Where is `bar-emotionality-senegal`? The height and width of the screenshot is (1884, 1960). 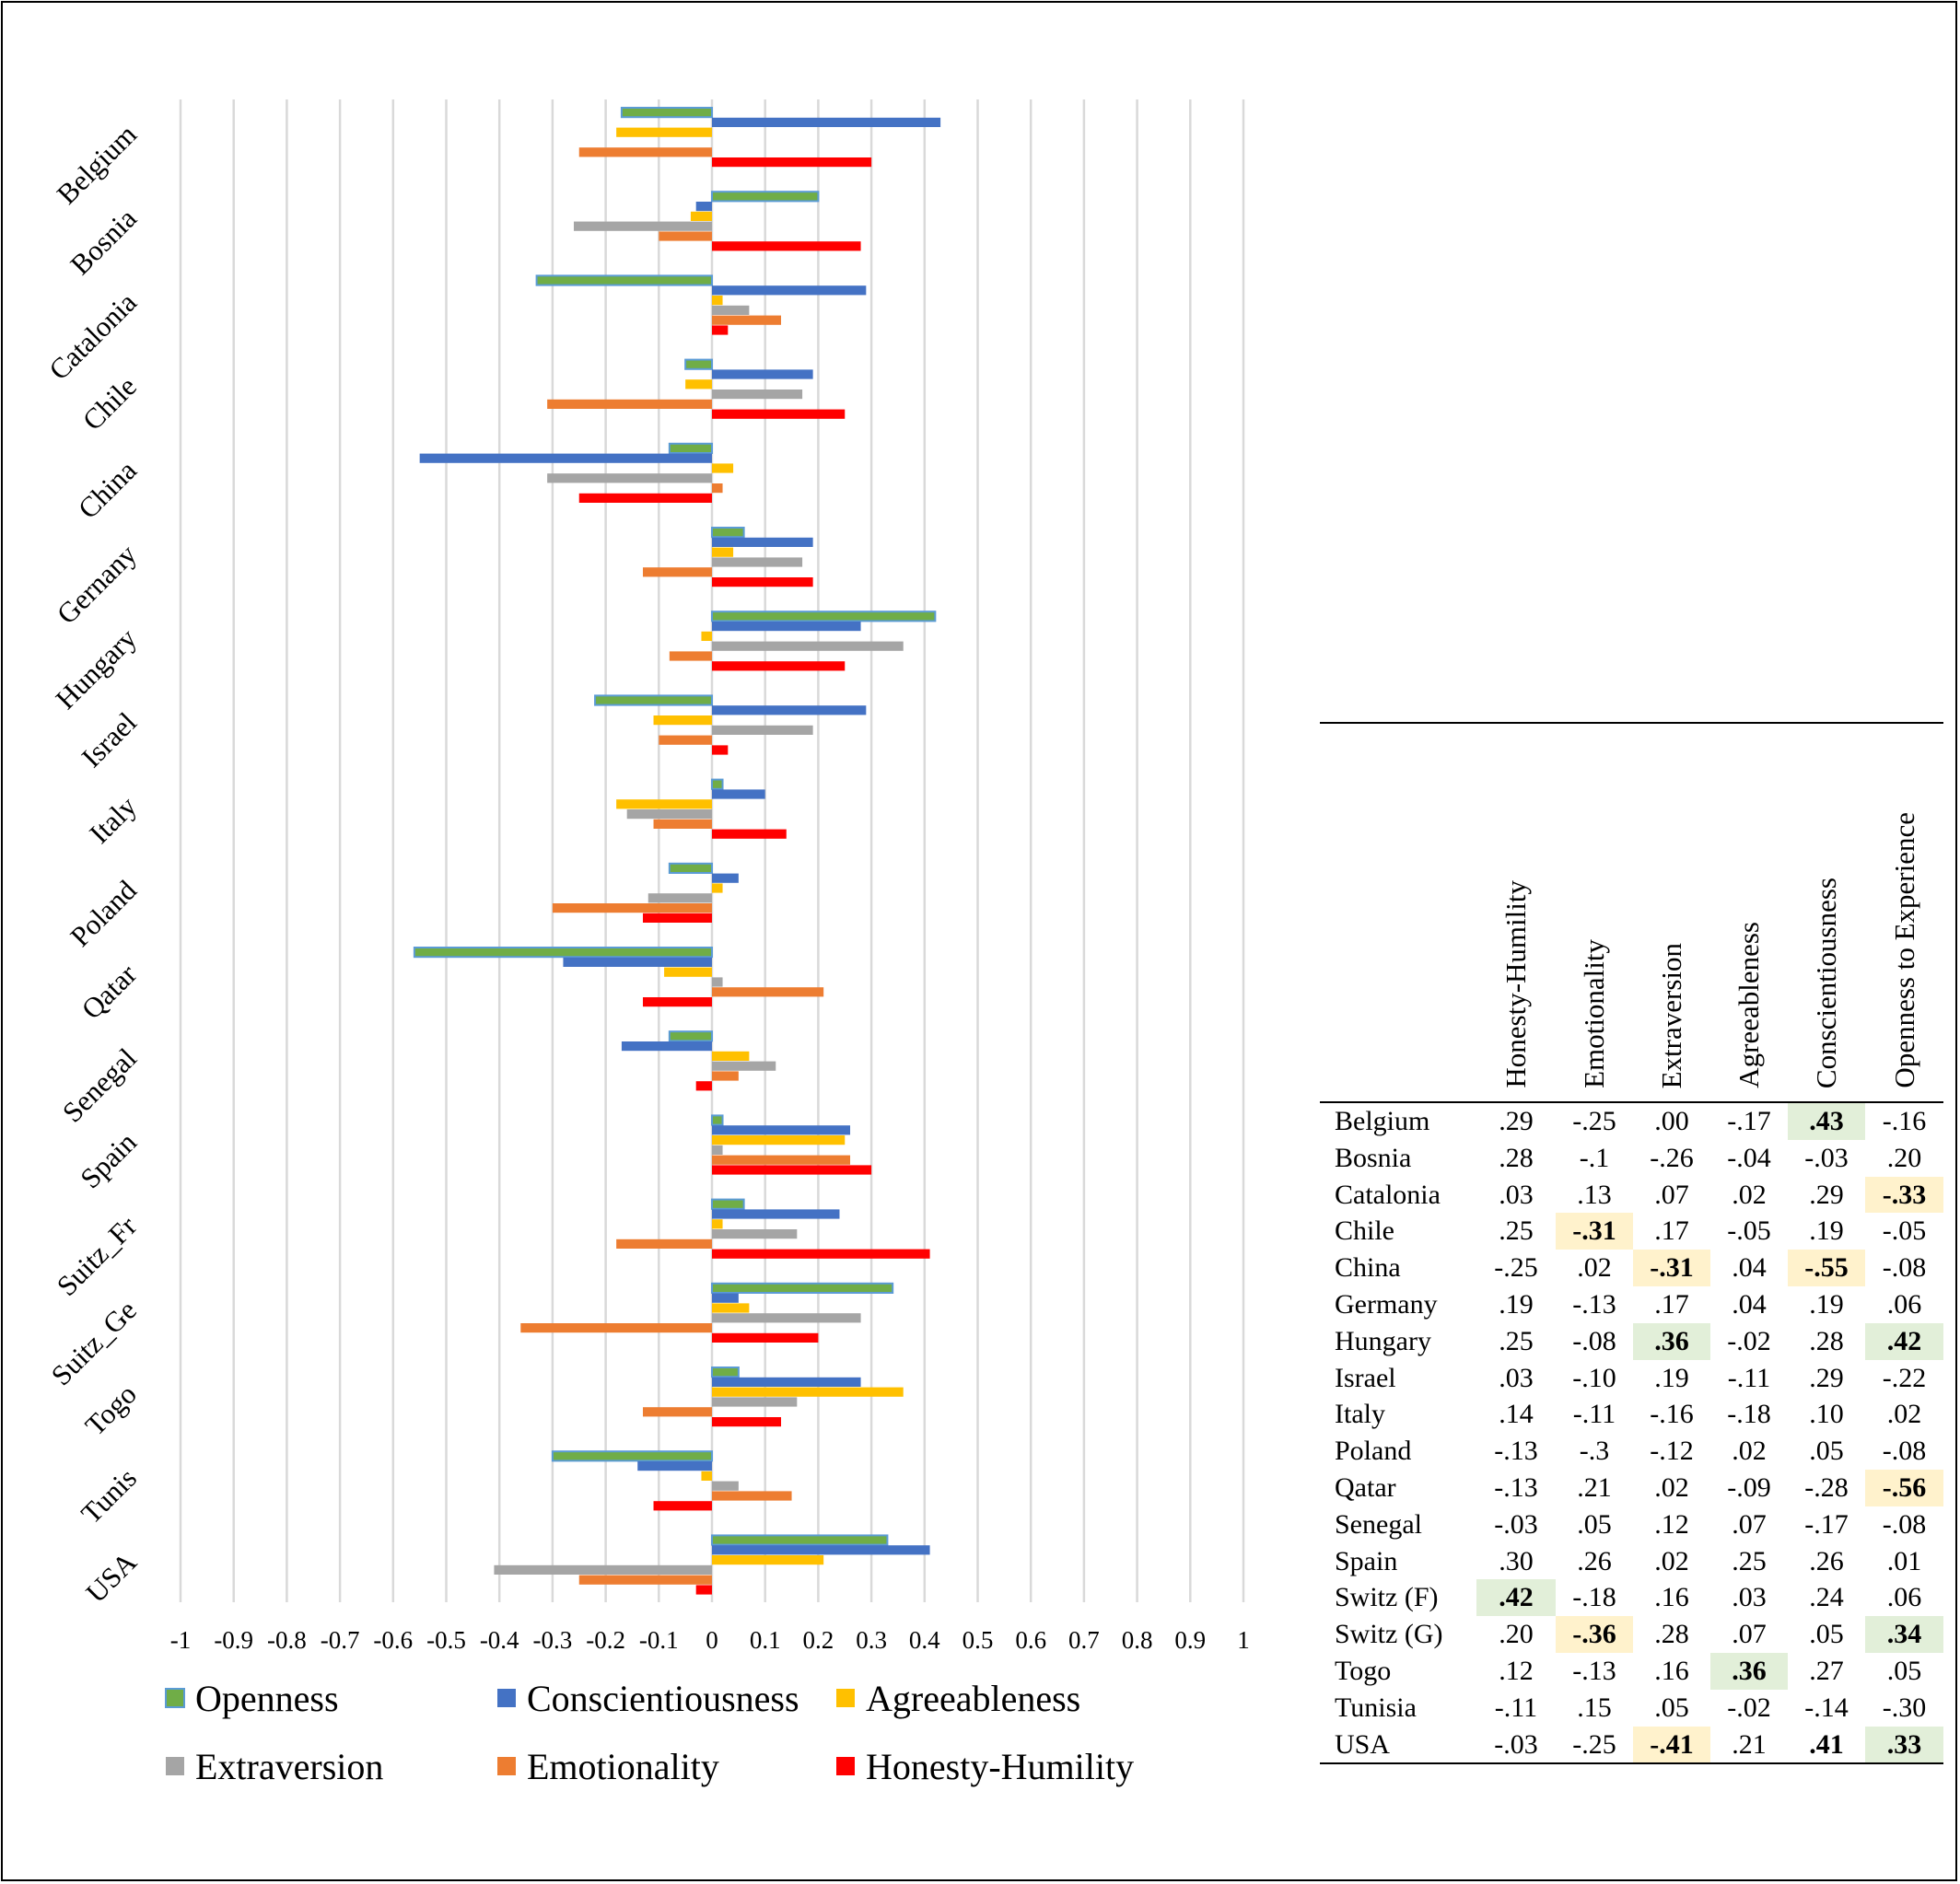
bar-emotionality-senegal is located at coordinates (725, 1076).